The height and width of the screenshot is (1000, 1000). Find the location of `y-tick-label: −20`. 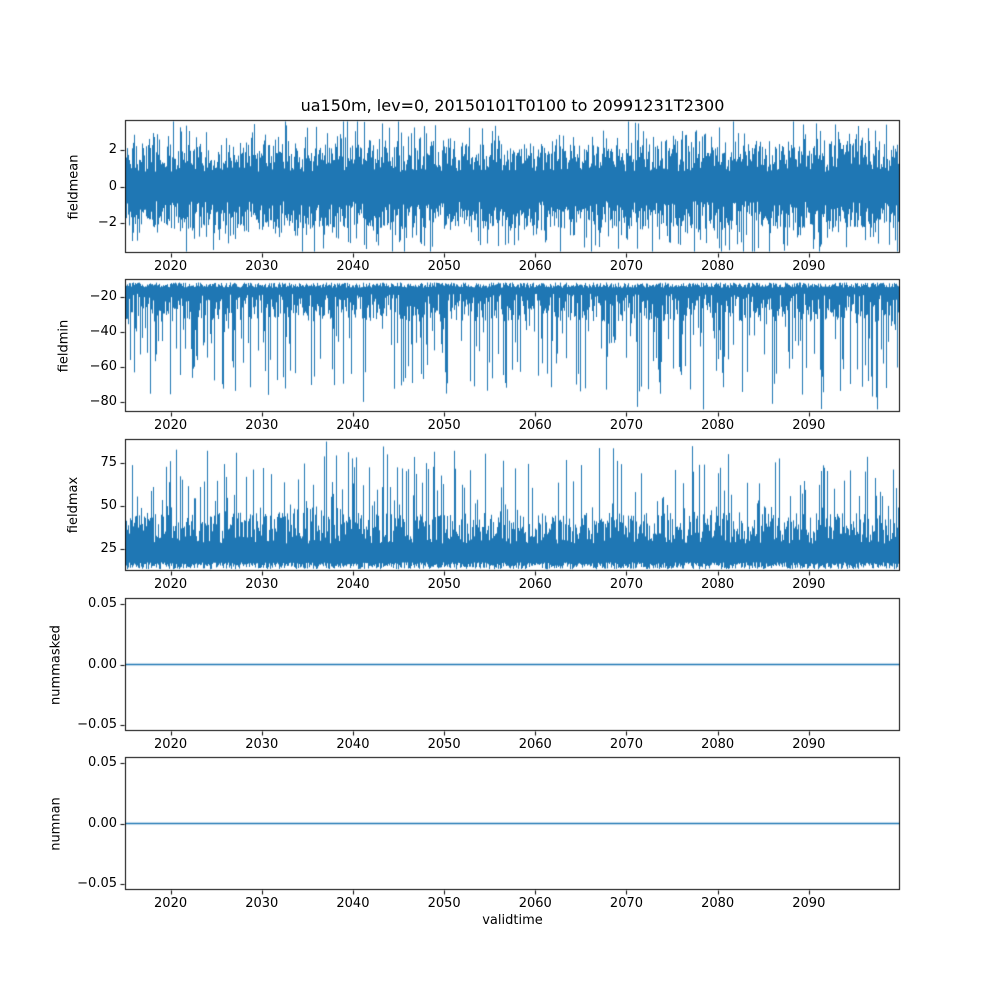

y-tick-label: −20 is located at coordinates (103, 297).